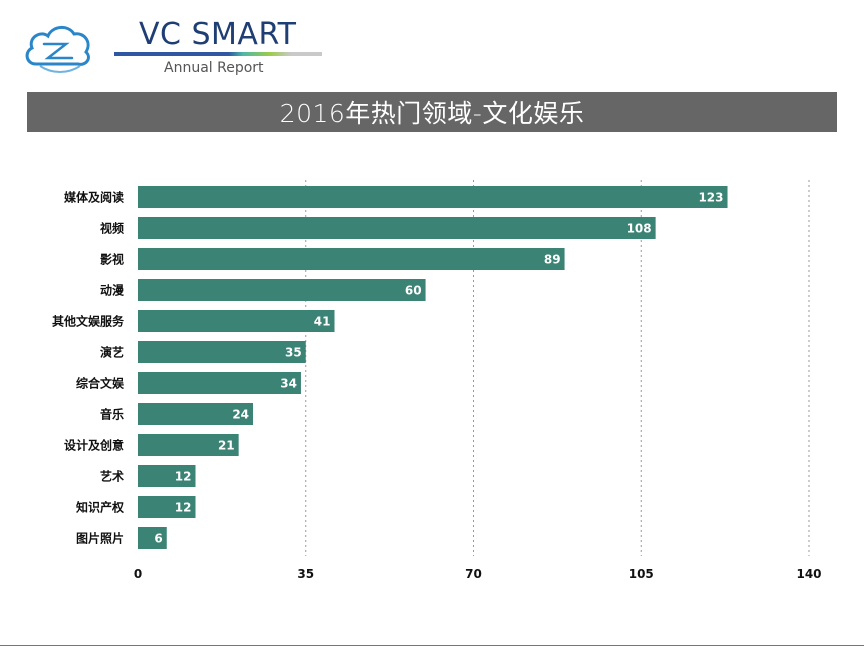 This screenshot has width=864, height=649. What do you see at coordinates (710, 198) in the screenshot?
I see `data-label-0: 123` at bounding box center [710, 198].